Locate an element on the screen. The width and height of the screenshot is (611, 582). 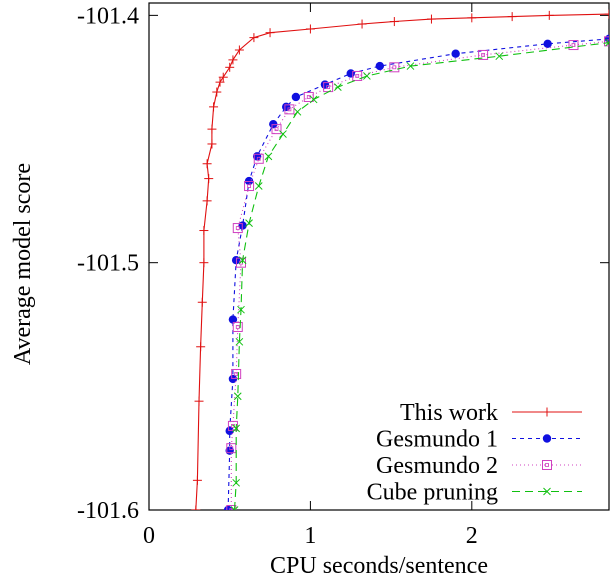
legend-item: Gesmundo 2 is located at coordinates (479, 466).